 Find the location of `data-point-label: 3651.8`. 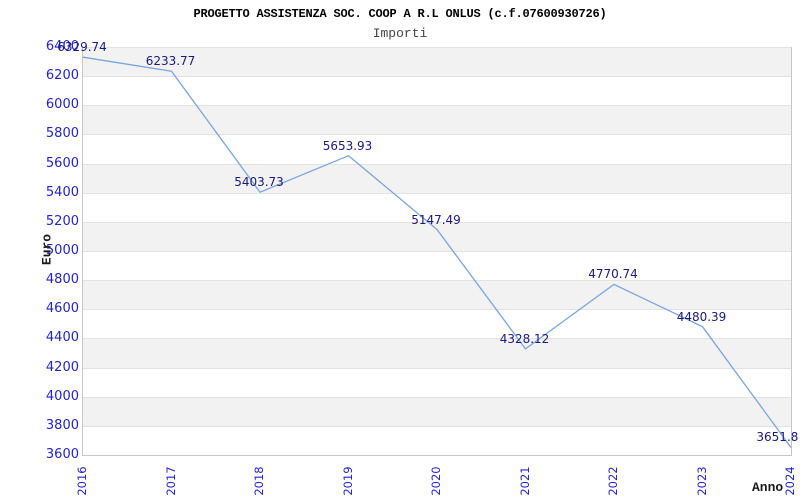

data-point-label: 3651.8 is located at coordinates (777, 437).